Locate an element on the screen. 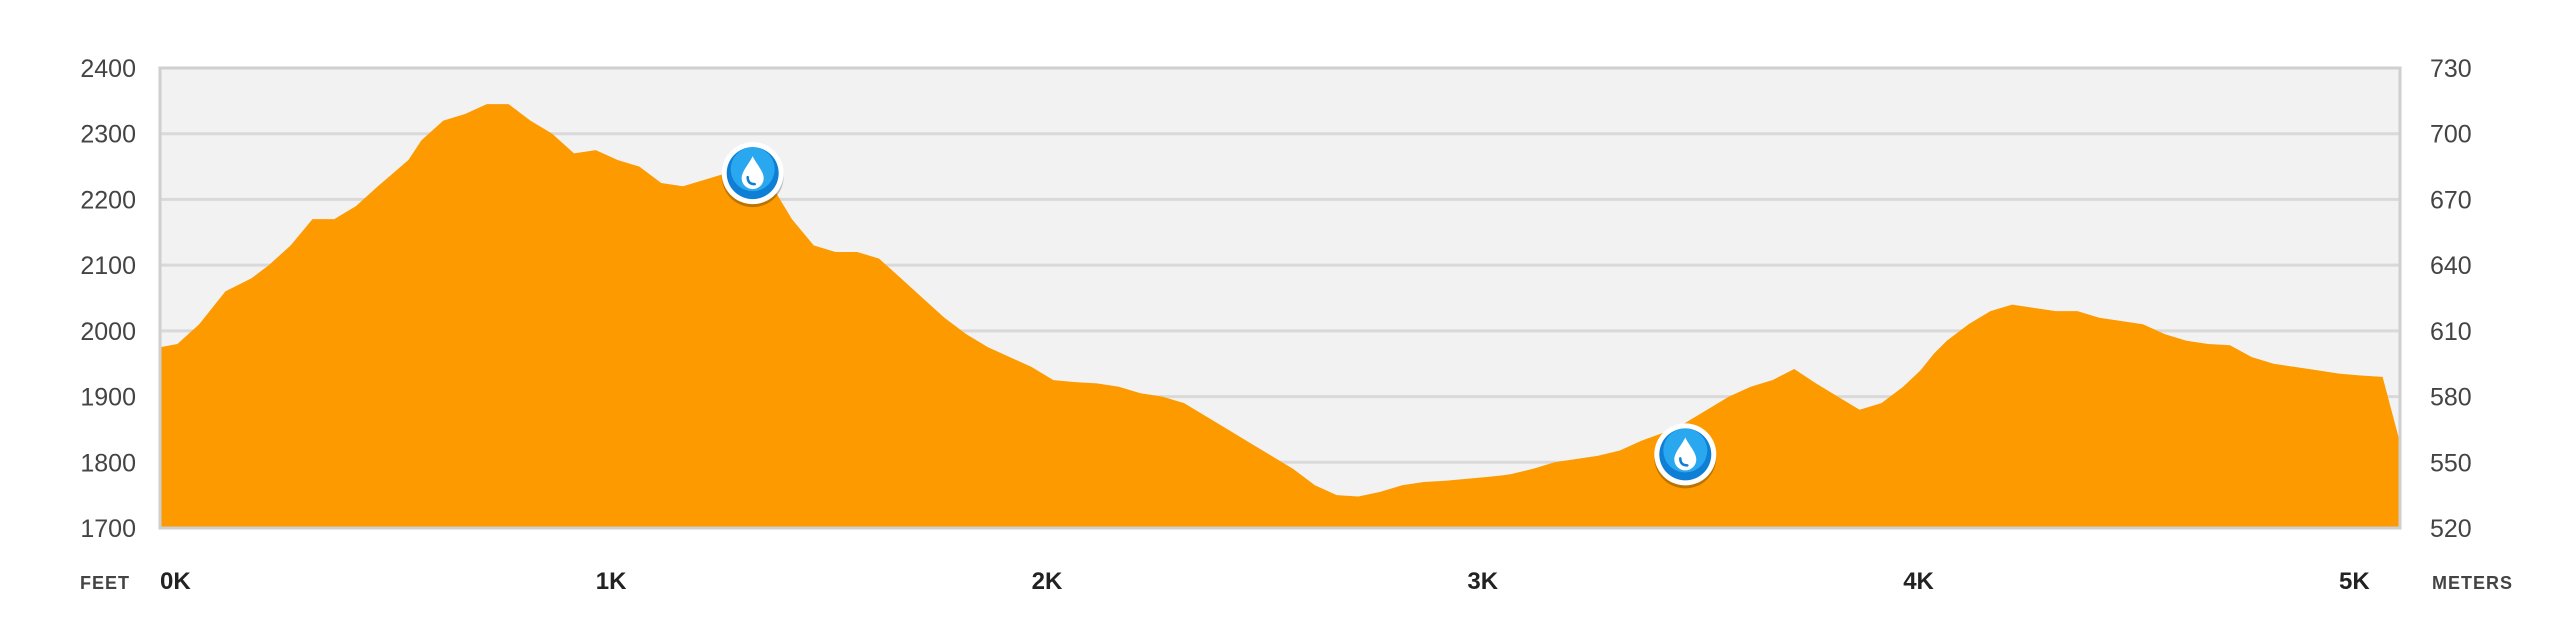  y-tick-left-label: 1700 is located at coordinates (108, 529).